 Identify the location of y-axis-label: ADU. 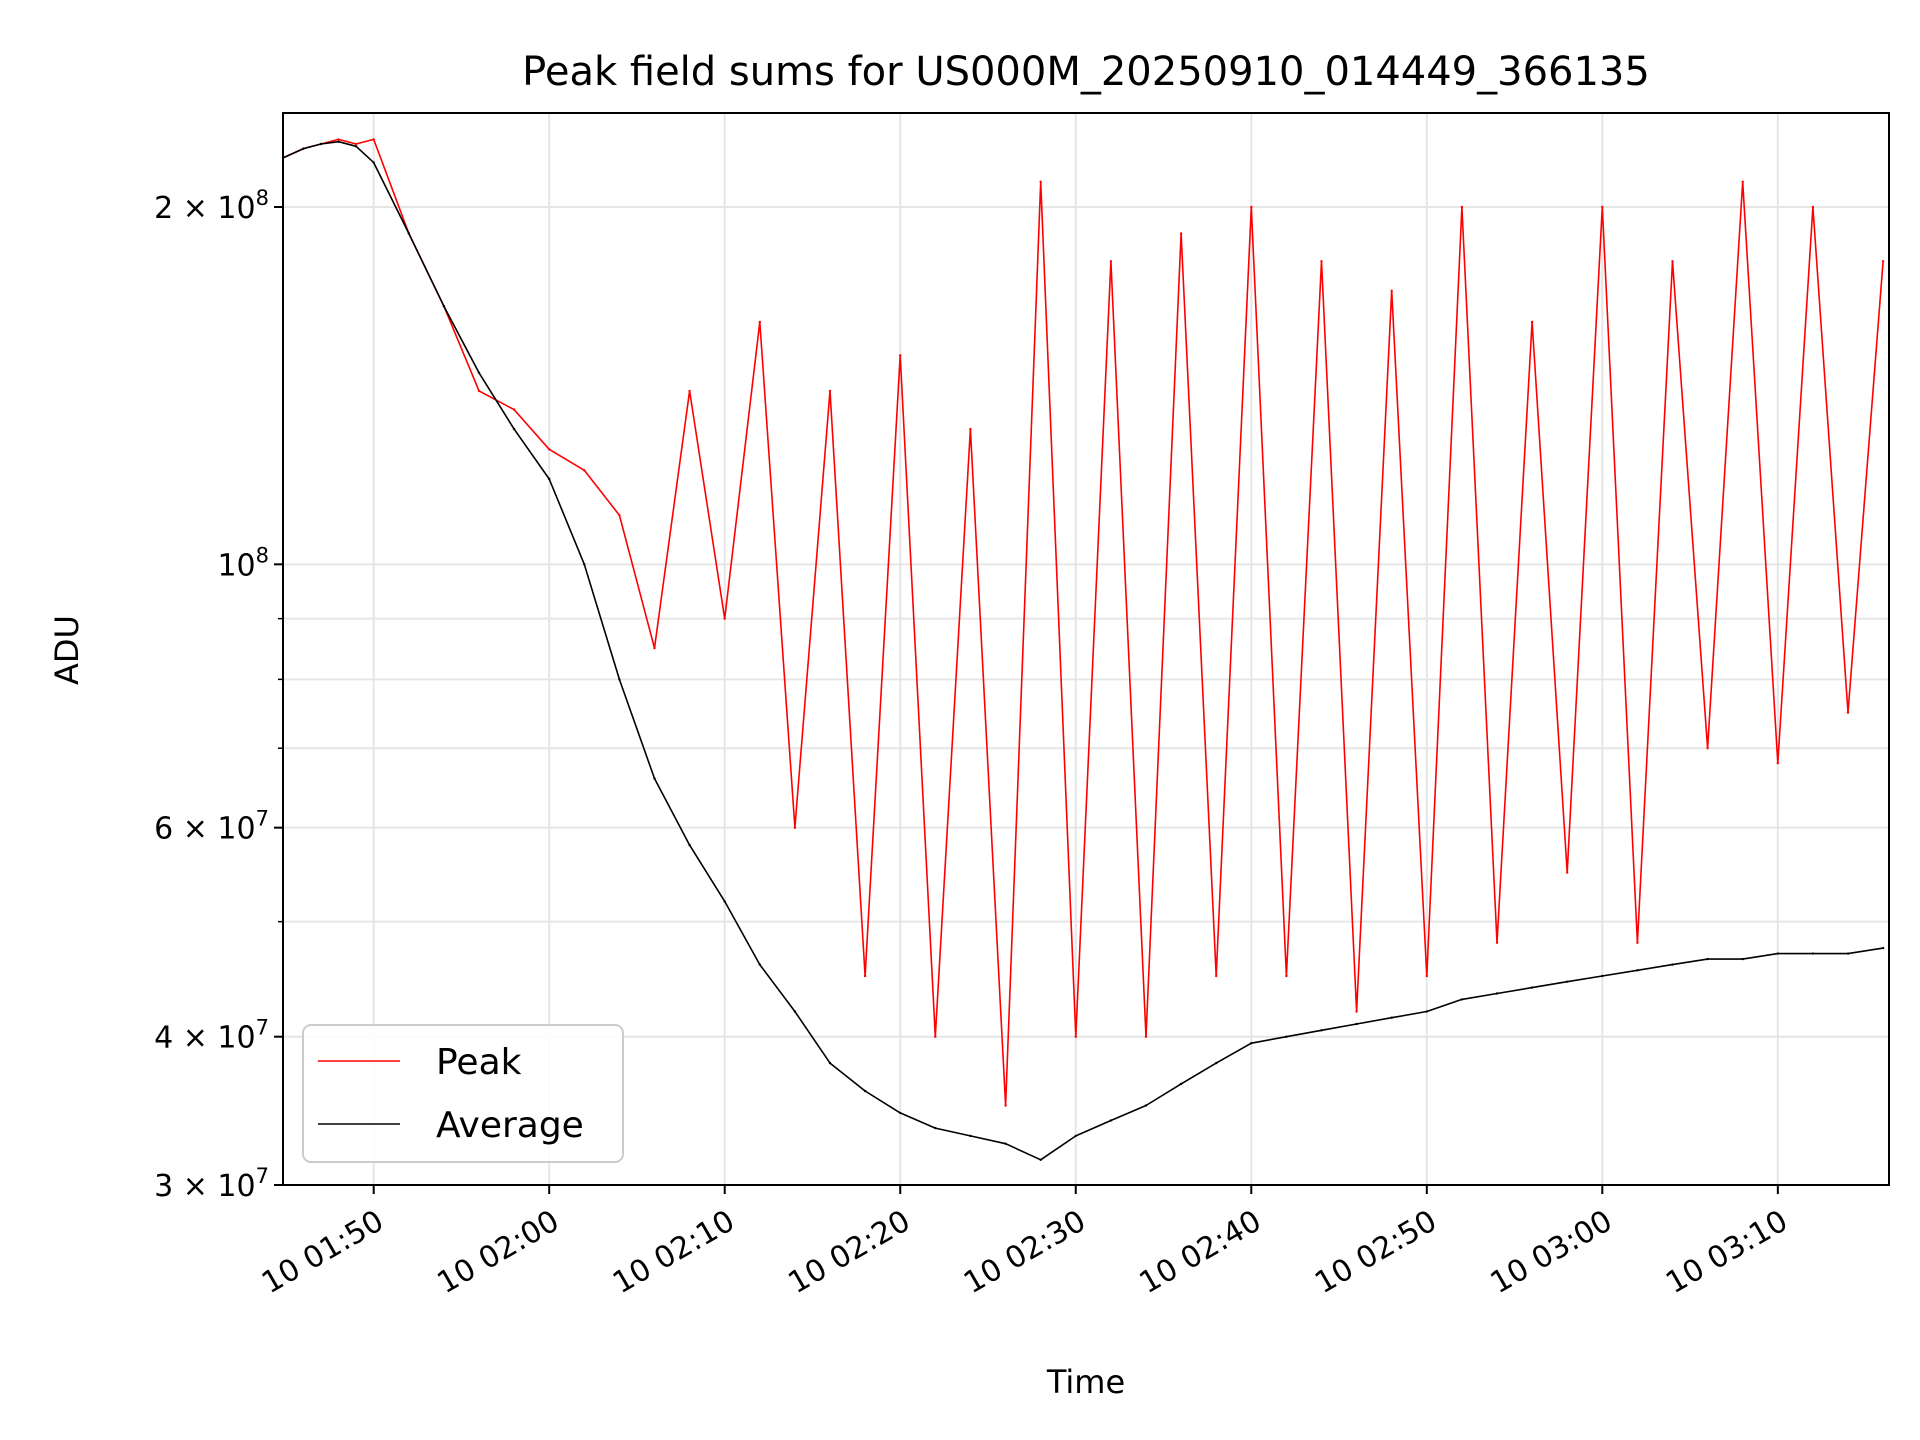
(67, 650).